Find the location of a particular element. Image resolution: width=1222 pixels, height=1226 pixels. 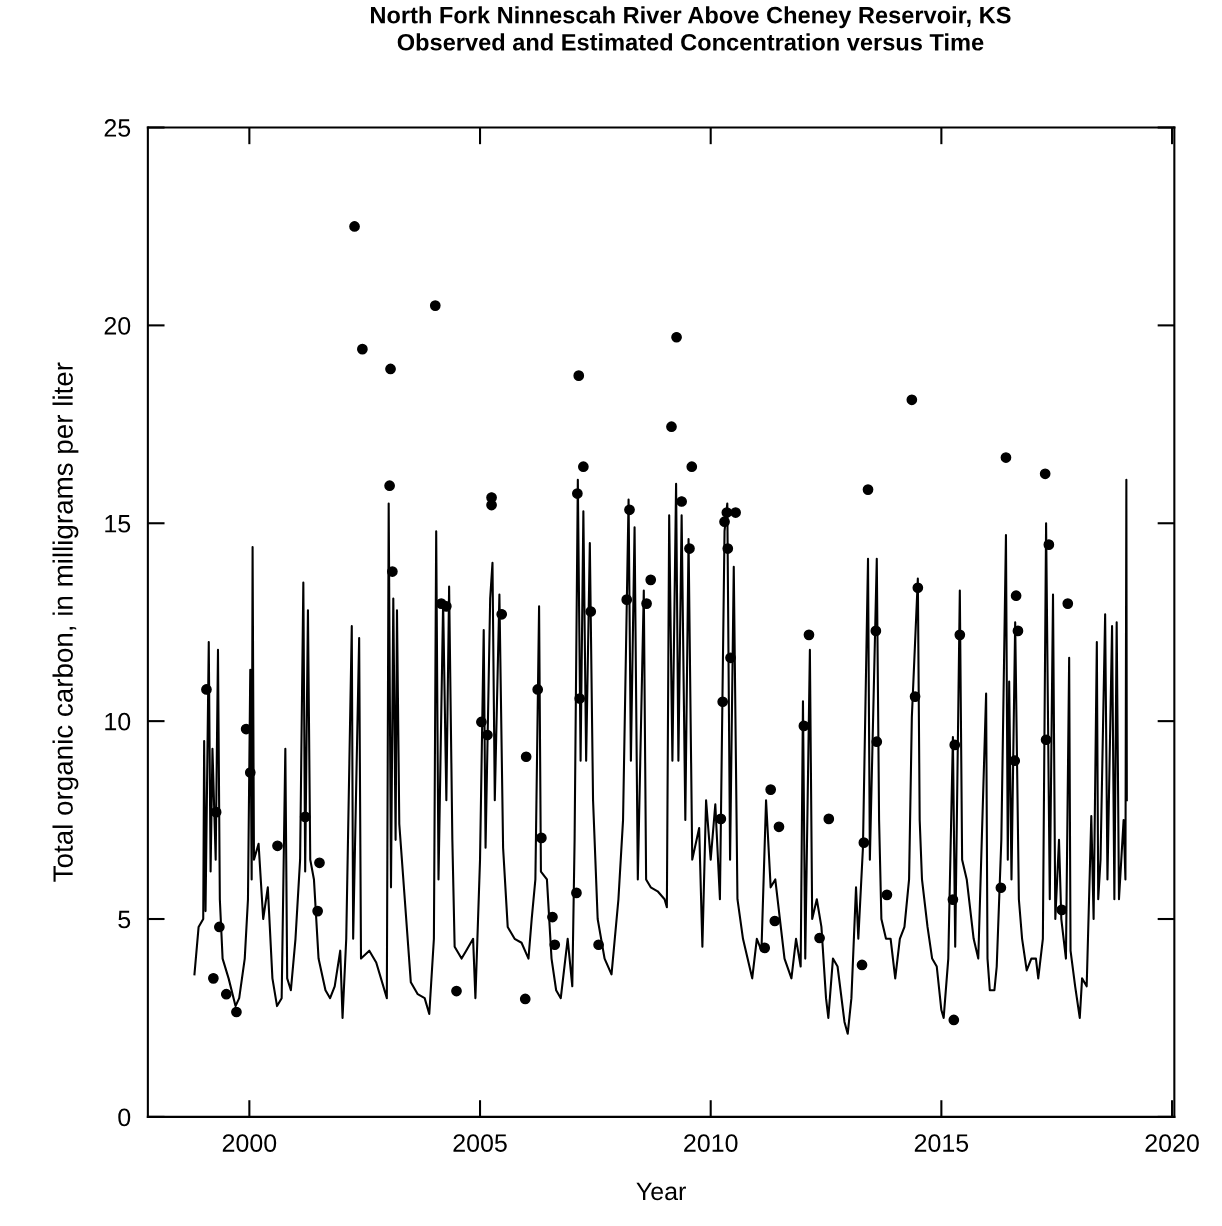

y-tick-label: 20 is located at coordinates (117, 325).